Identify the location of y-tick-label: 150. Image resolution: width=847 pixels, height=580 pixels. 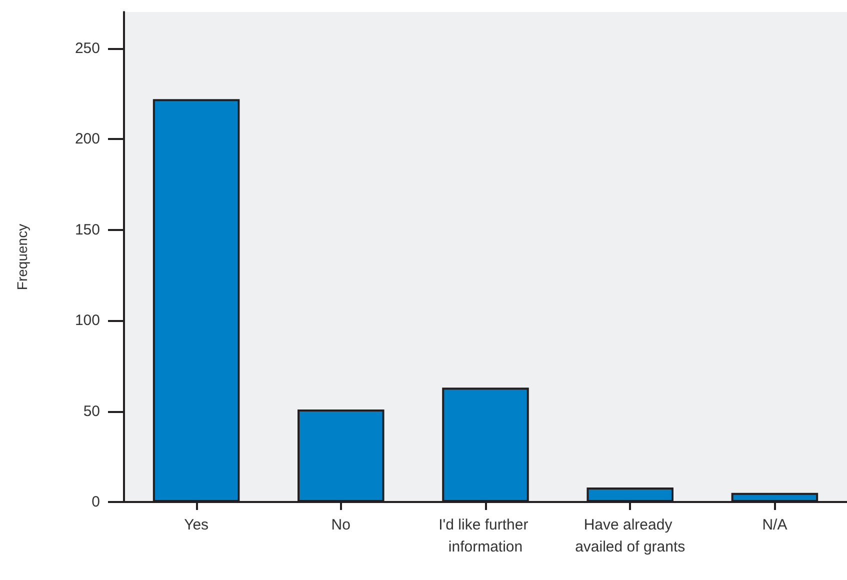
(87, 229).